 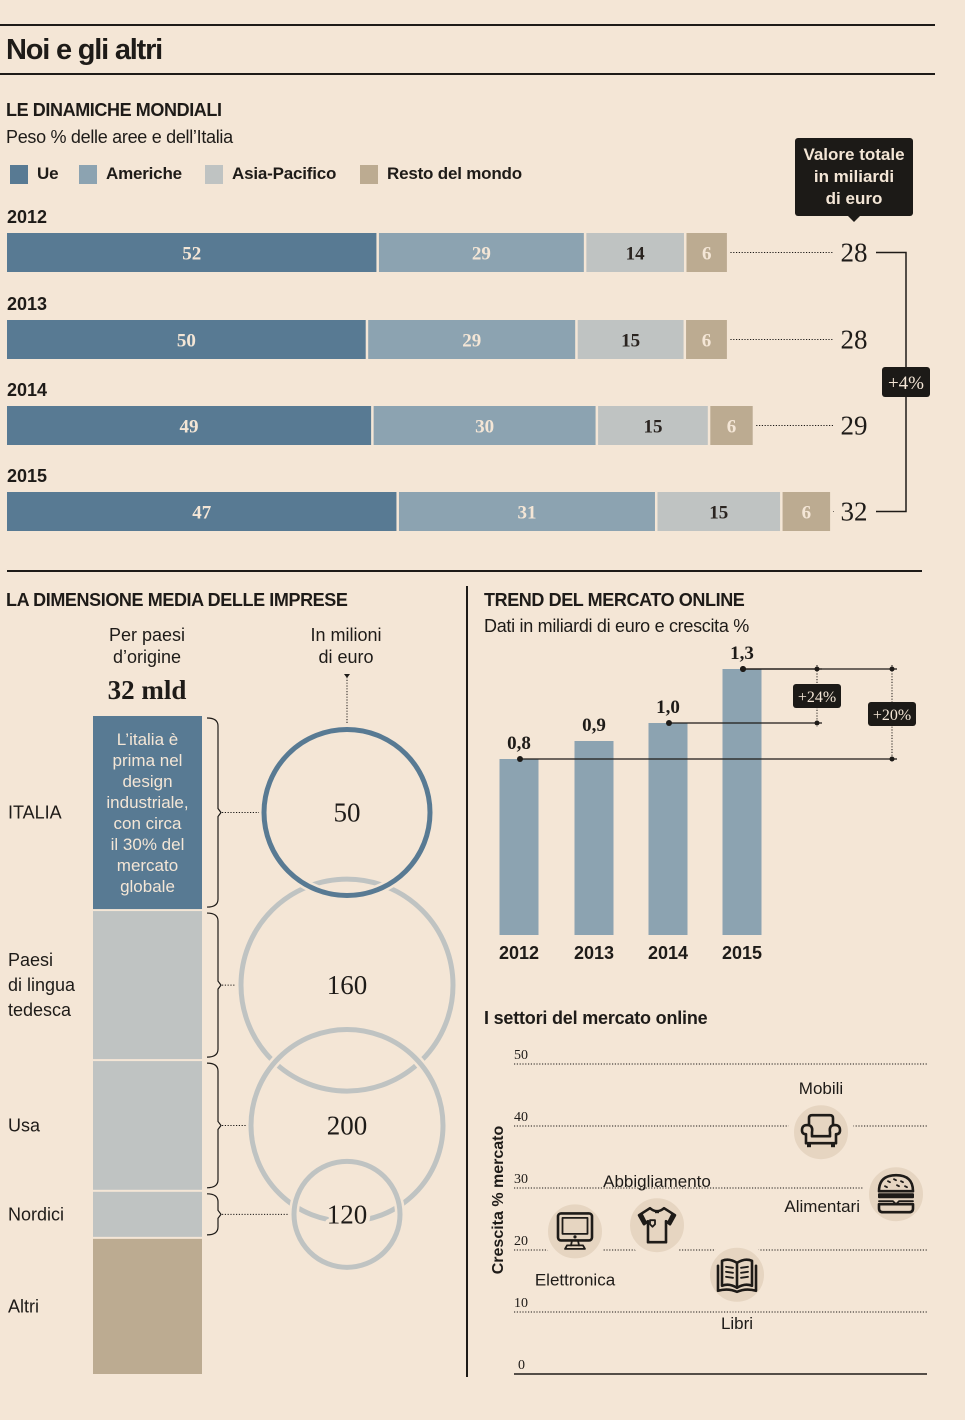 What do you see at coordinates (521, 1303) in the screenshot?
I see `y-tick-label: 10` at bounding box center [521, 1303].